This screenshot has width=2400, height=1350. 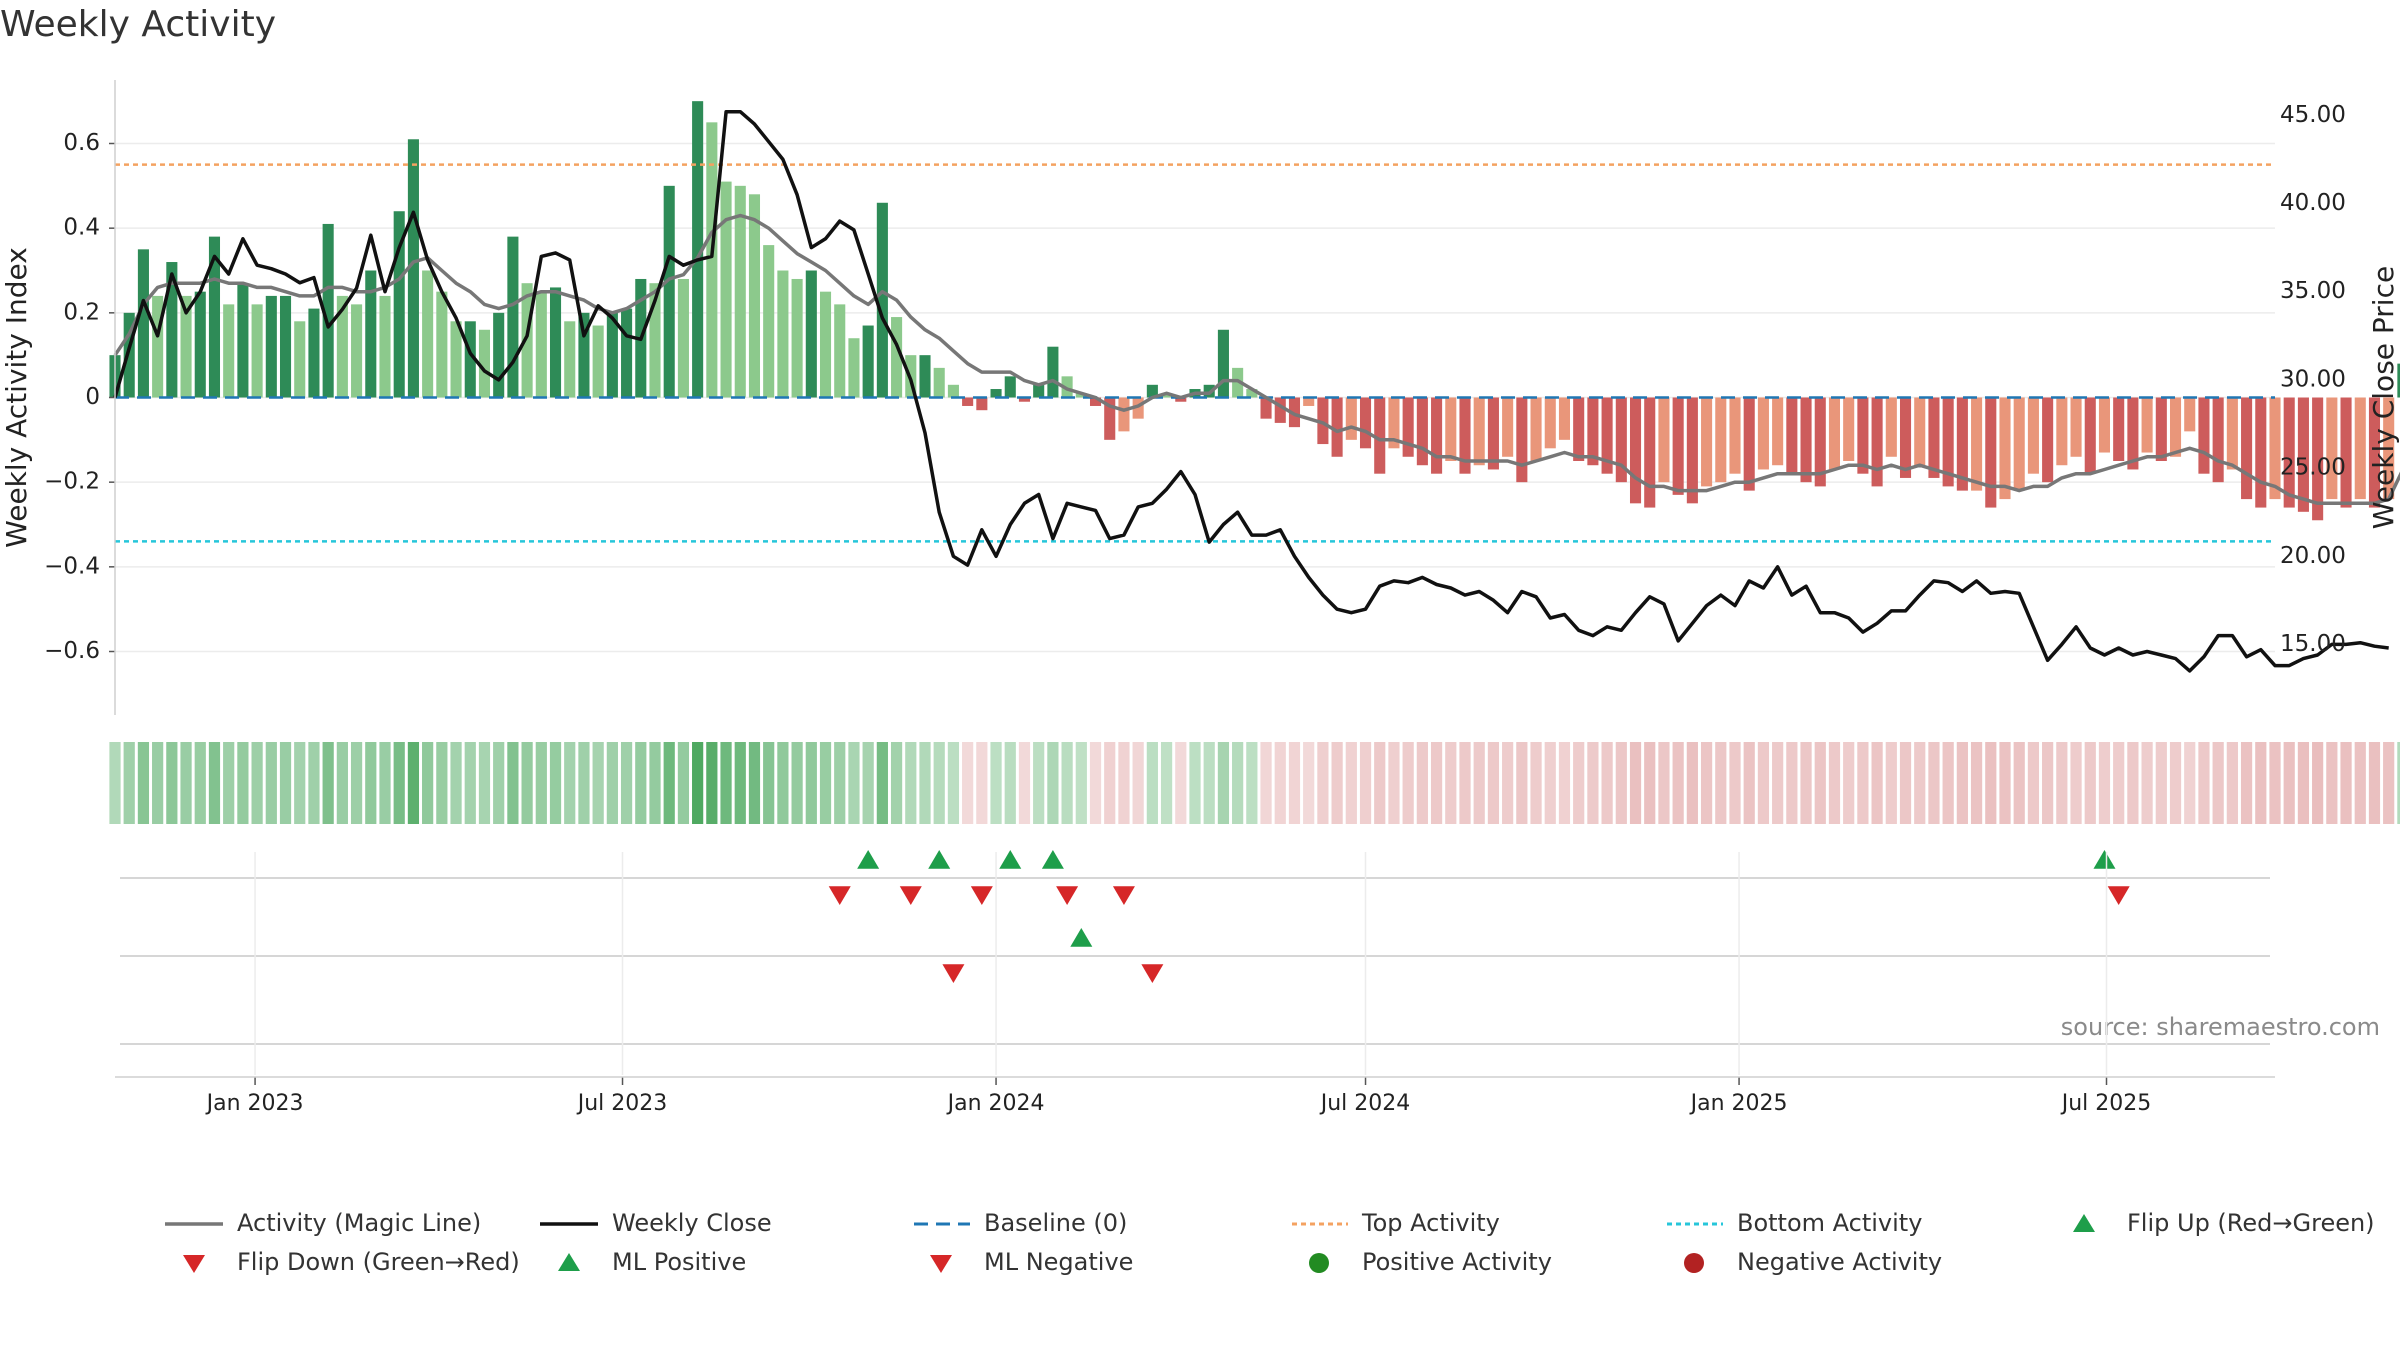 I want to click on y2-tick-label: 25.00, so click(x=2313, y=468).